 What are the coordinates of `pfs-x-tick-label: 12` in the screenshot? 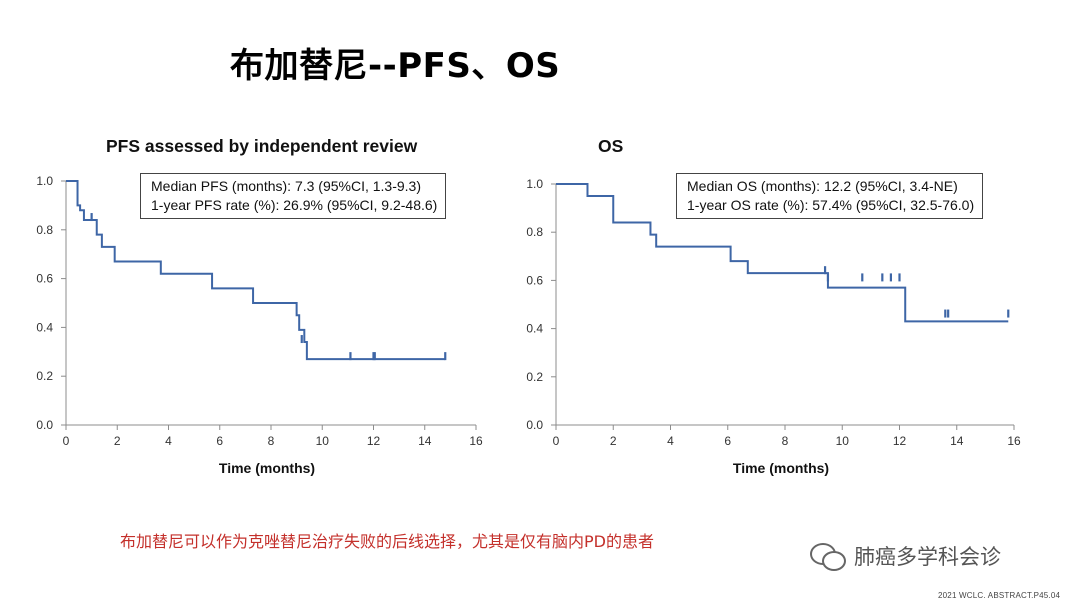 It's located at (374, 441).